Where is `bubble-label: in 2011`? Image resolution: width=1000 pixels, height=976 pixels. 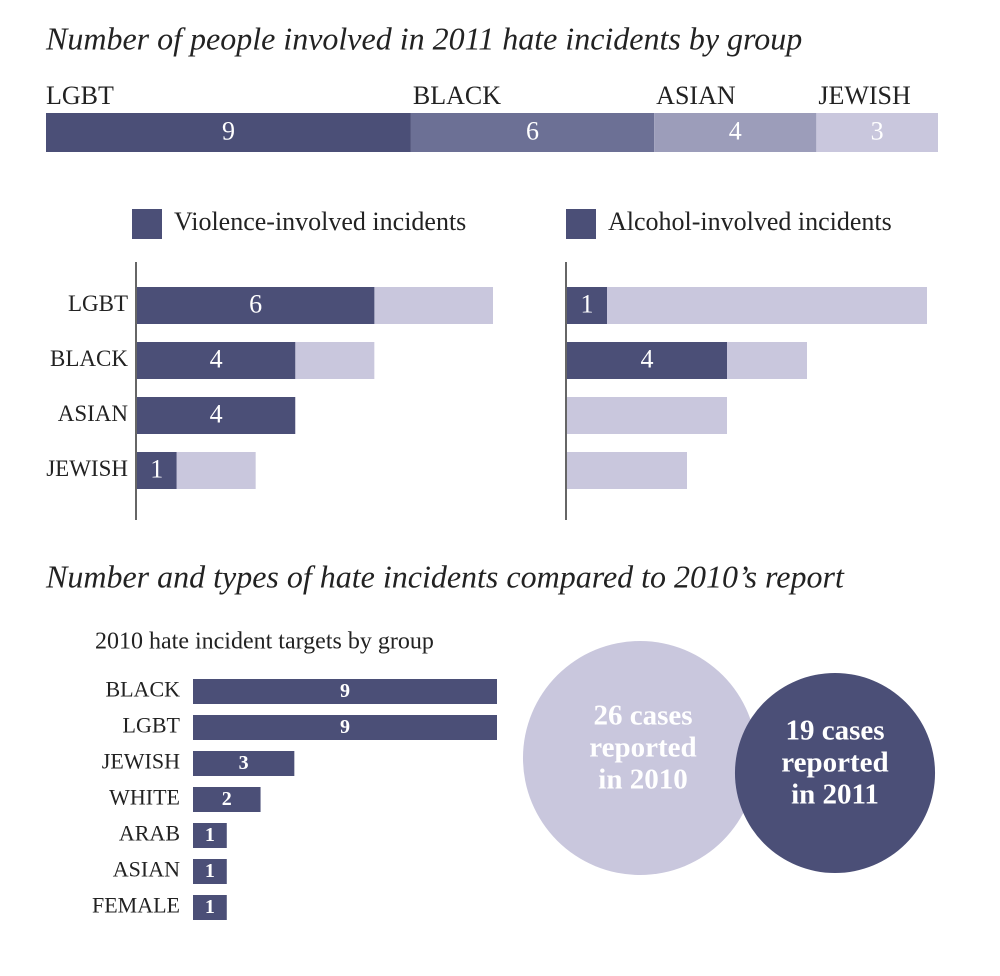
bubble-label: in 2011 is located at coordinates (835, 795).